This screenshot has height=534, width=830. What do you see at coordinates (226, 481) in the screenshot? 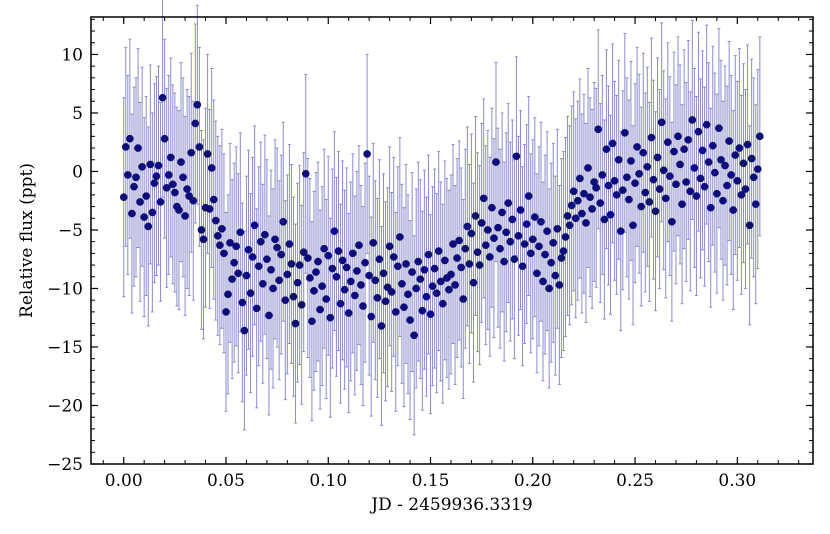
I see `x-tick-label: 0.05` at bounding box center [226, 481].